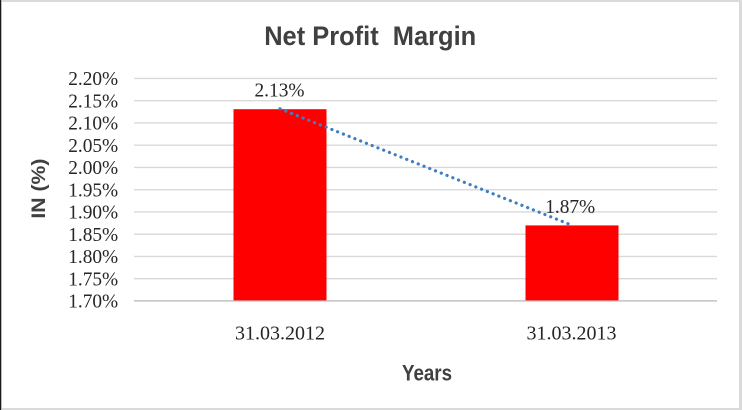 This screenshot has width=742, height=410. Describe the element at coordinates (93, 257) in the screenshot. I see `svg-text: 1.80%` at that location.